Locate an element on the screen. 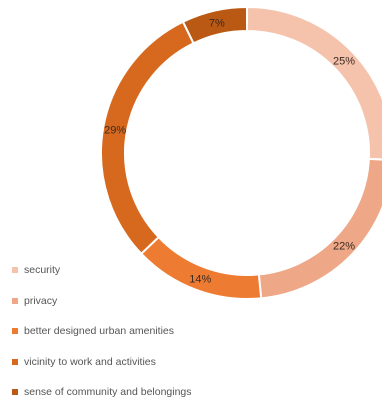 Image resolution: width=382 pixels, height=415 pixels. legend-label: better designed urban amenities is located at coordinates (99, 331).